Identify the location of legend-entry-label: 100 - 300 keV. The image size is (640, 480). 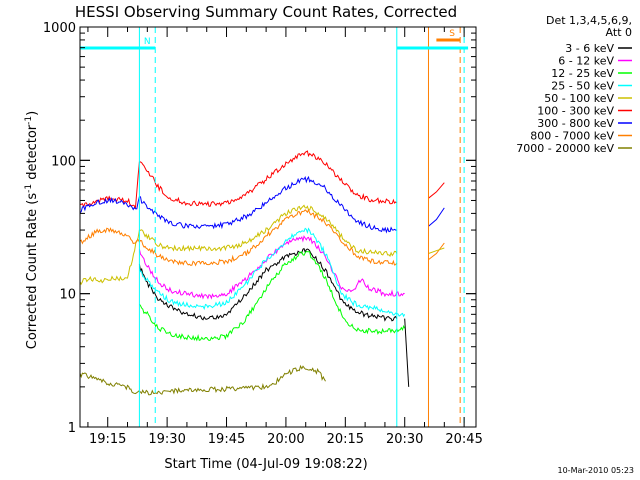
(575, 111).